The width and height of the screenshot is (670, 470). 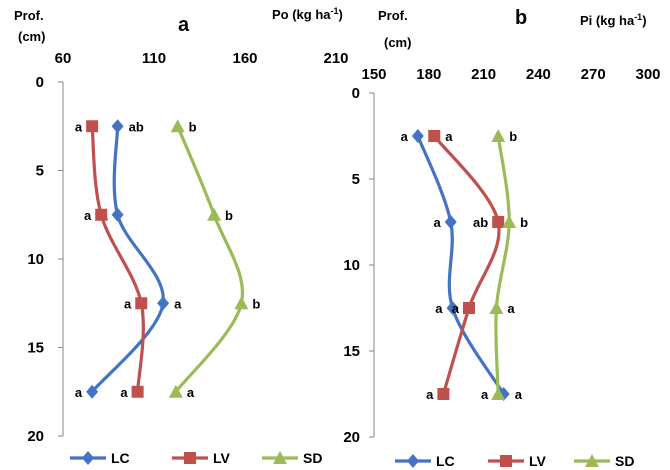 I want to click on panel-a-y-tick-label: 20, so click(x=35, y=436).